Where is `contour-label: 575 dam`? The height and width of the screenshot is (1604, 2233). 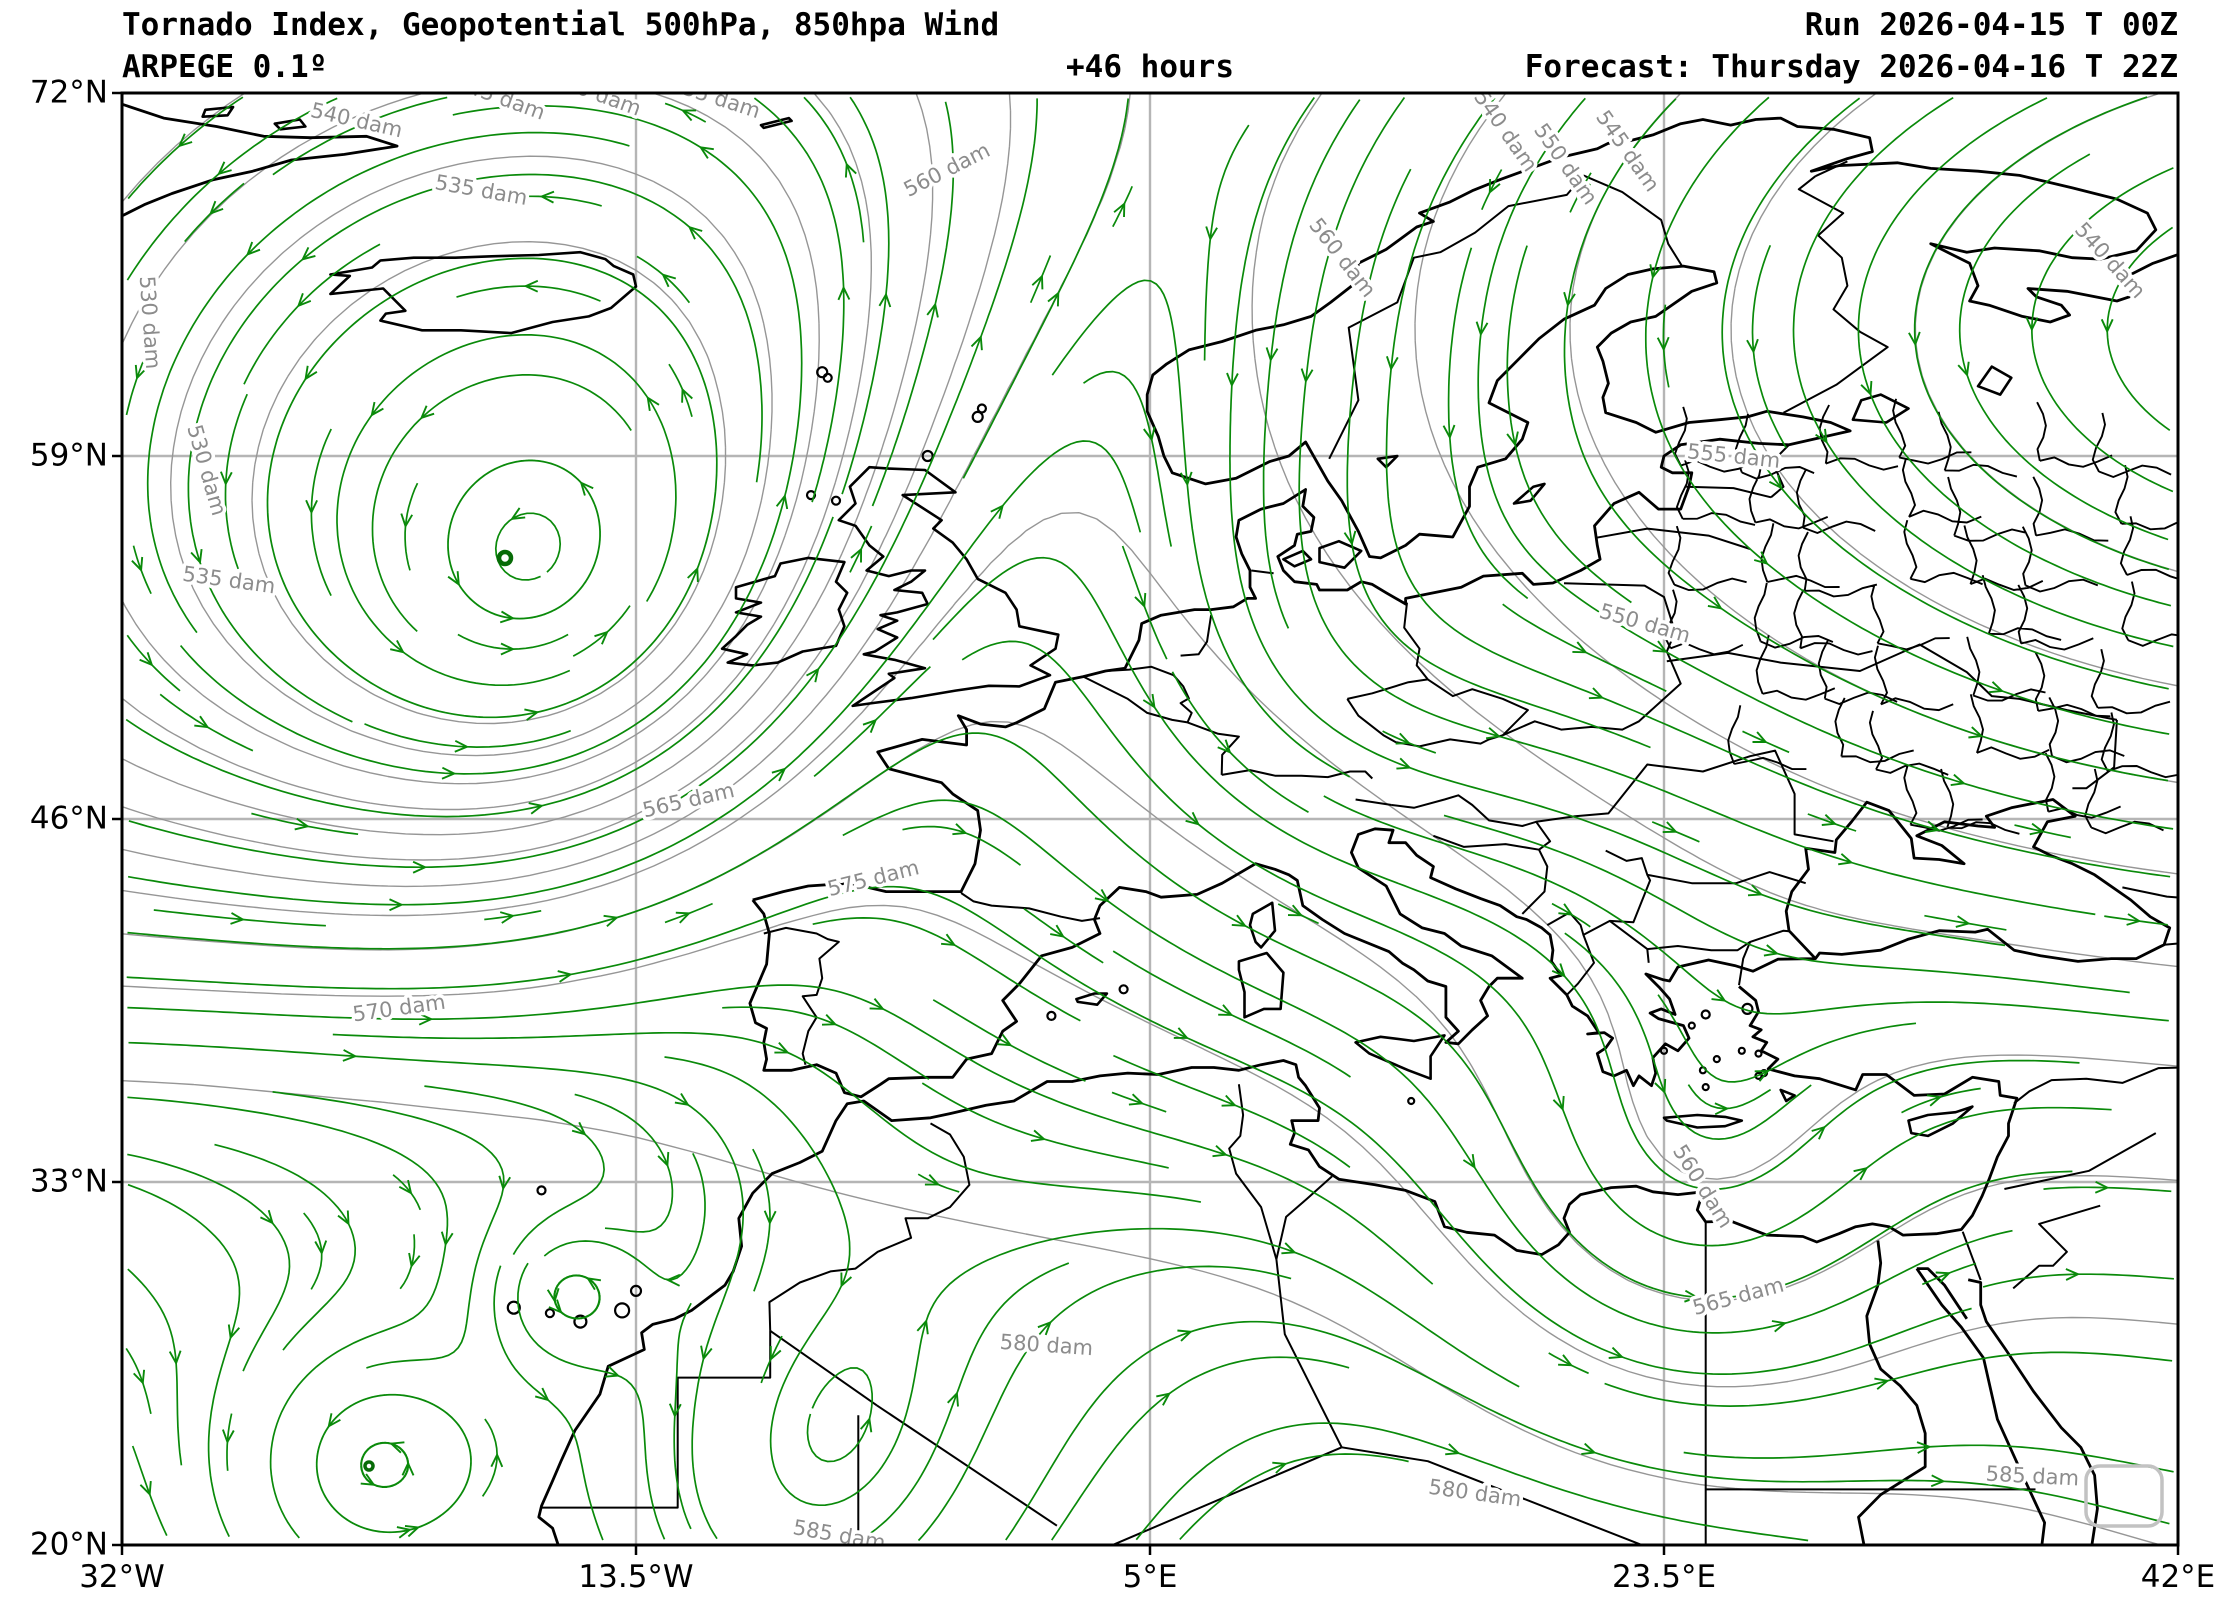 contour-label: 575 dam is located at coordinates (873, 878).